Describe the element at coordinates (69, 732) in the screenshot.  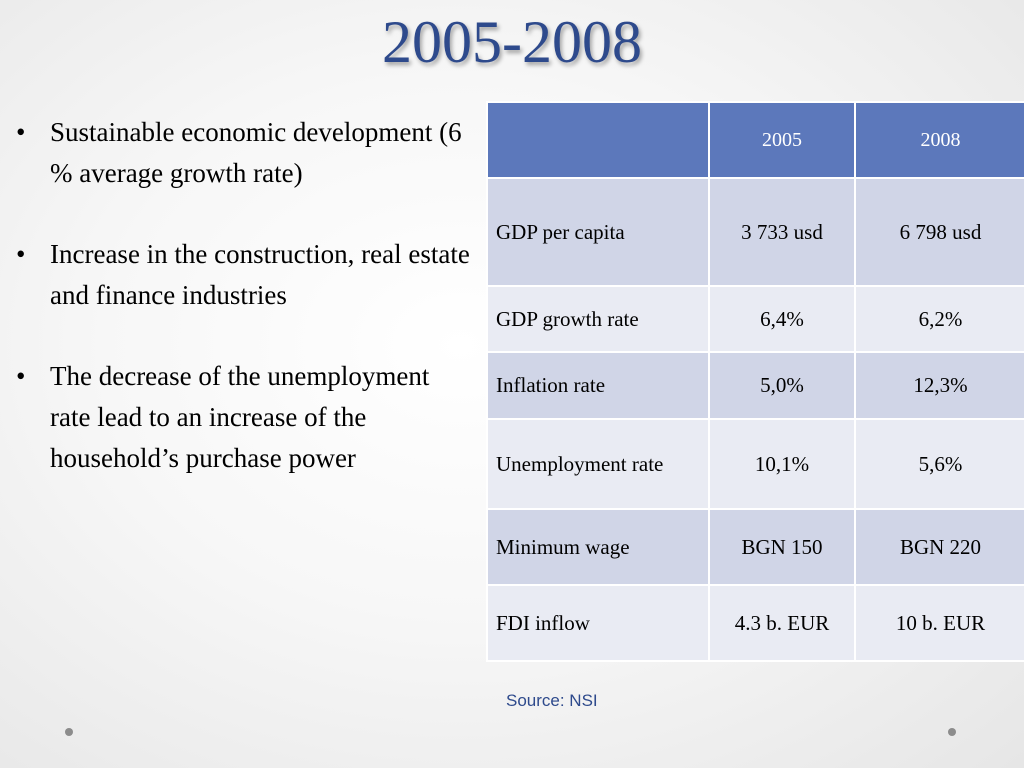
I see `left-corner-dot` at that location.